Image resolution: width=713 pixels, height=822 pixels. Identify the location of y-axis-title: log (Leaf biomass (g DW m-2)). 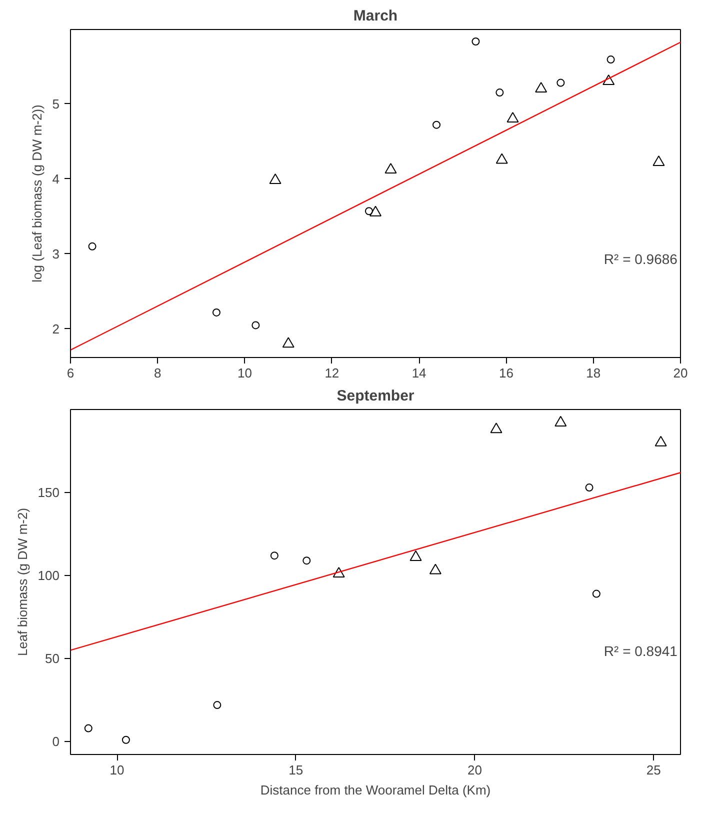
(36, 193).